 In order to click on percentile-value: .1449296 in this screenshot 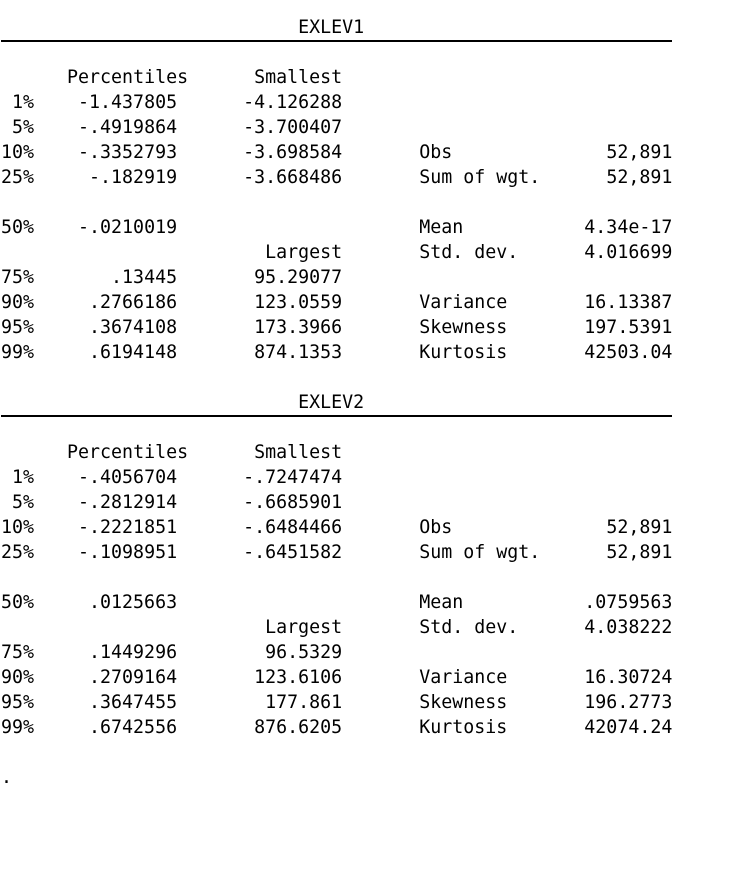, I will do `click(133, 652)`.